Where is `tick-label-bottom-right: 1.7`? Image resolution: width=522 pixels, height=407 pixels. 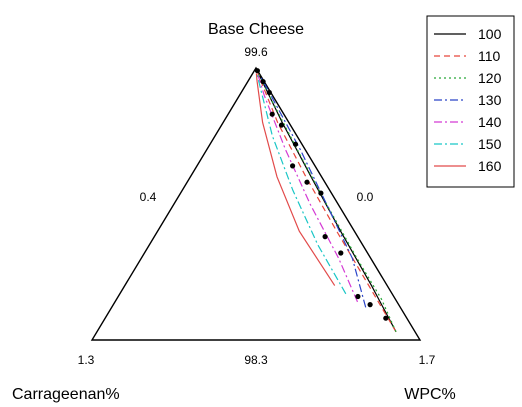
tick-label-bottom-right: 1.7 is located at coordinates (427, 360).